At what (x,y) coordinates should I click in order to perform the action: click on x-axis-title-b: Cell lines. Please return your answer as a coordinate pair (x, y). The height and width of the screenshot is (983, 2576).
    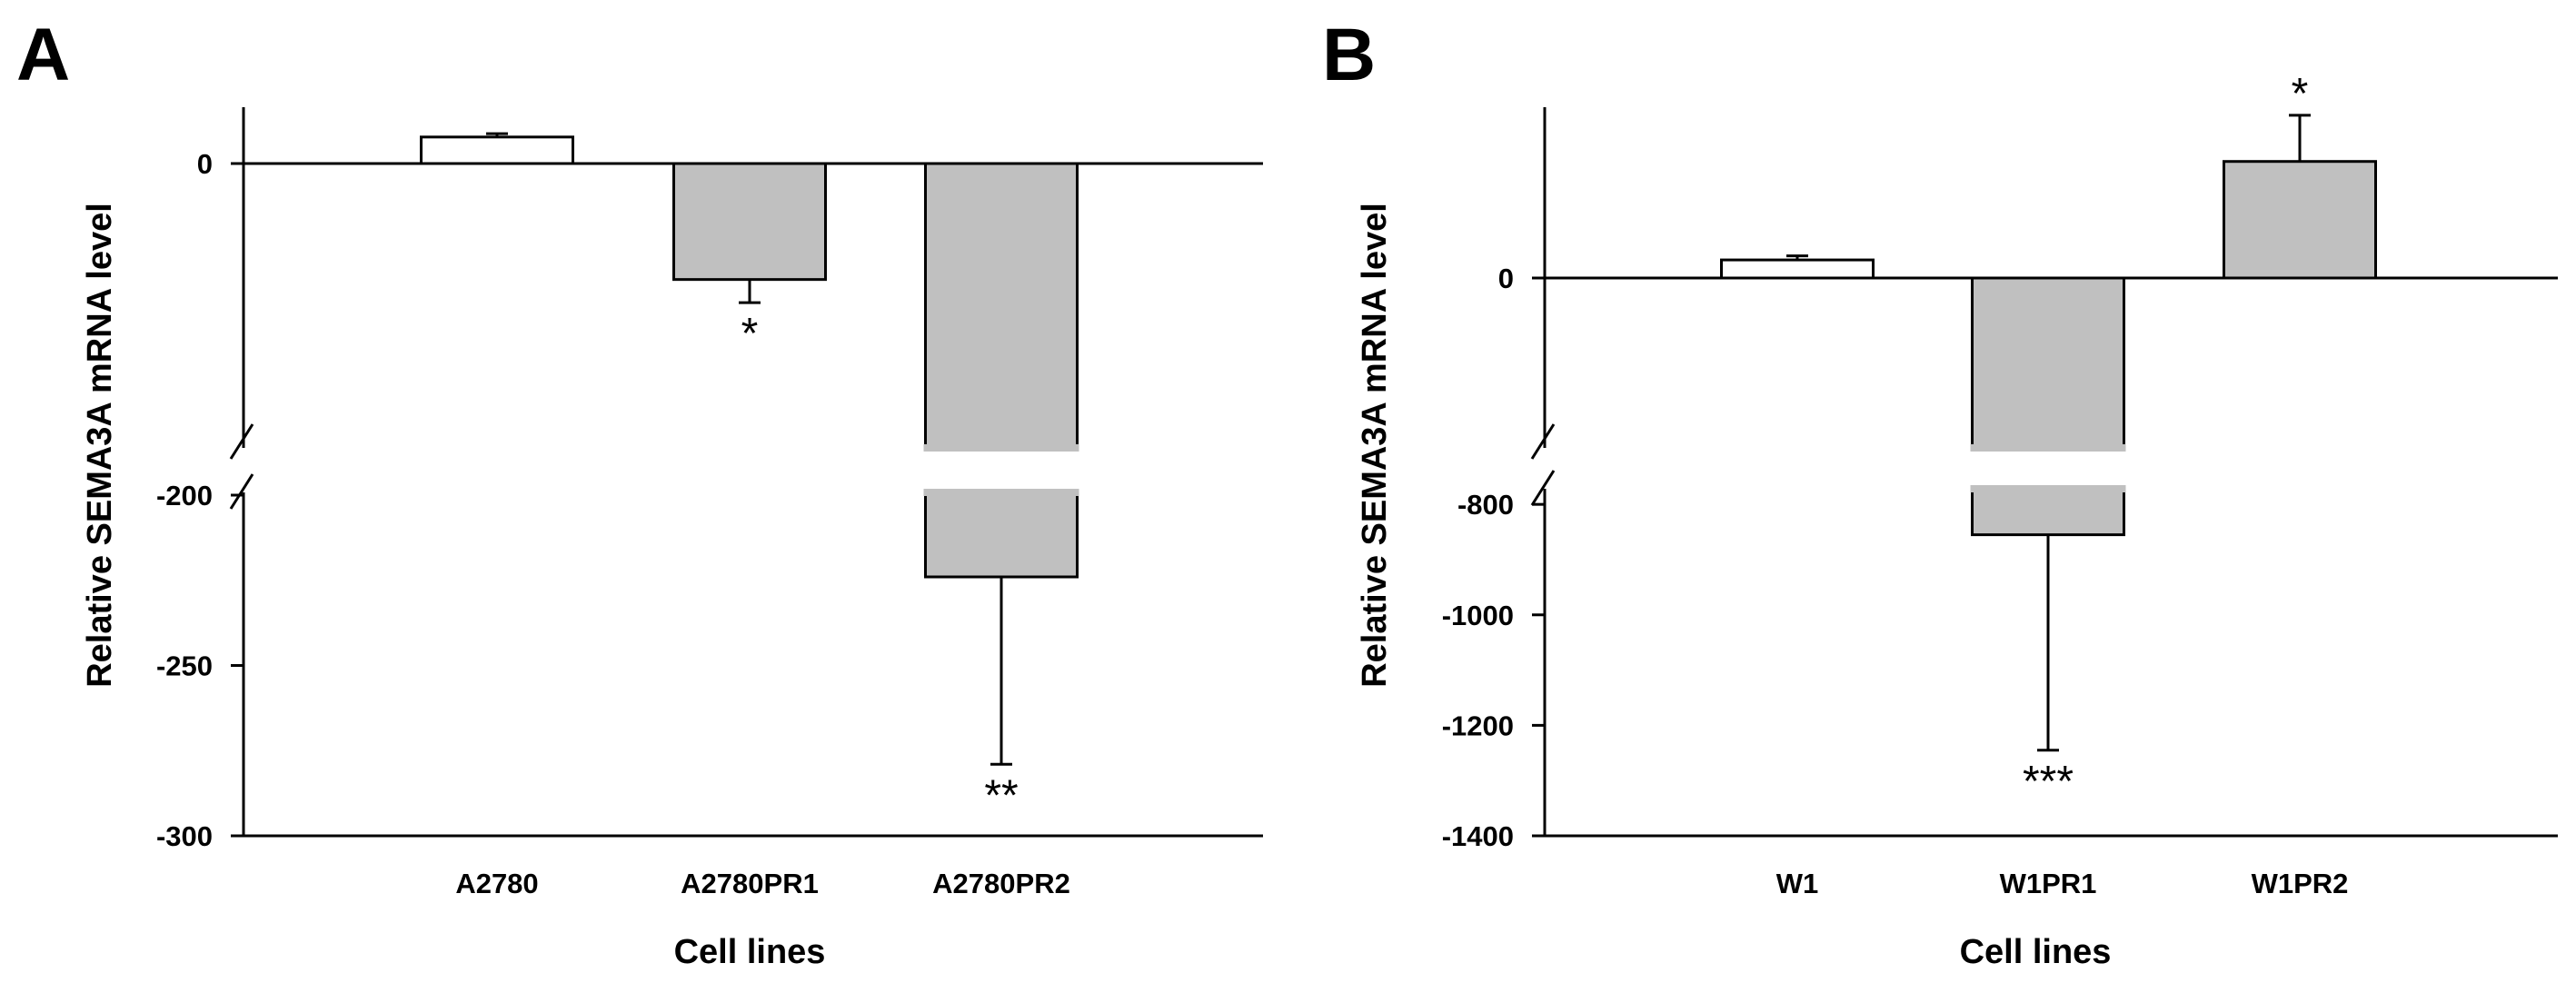
    Looking at the image, I should click on (2036, 952).